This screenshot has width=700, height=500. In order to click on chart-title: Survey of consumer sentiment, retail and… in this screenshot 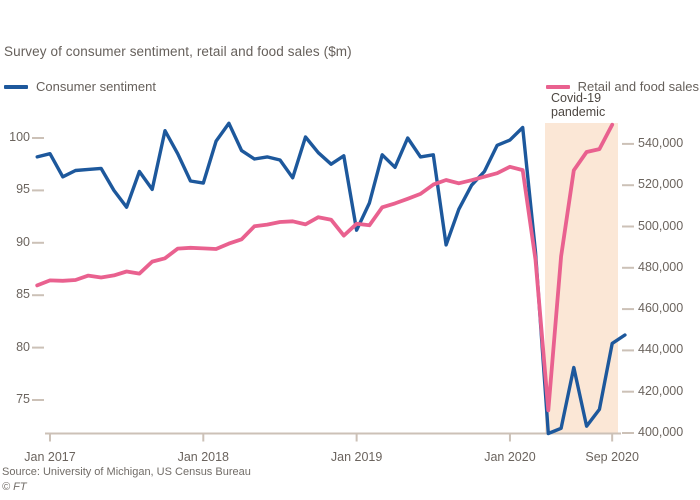, I will do `click(178, 51)`.